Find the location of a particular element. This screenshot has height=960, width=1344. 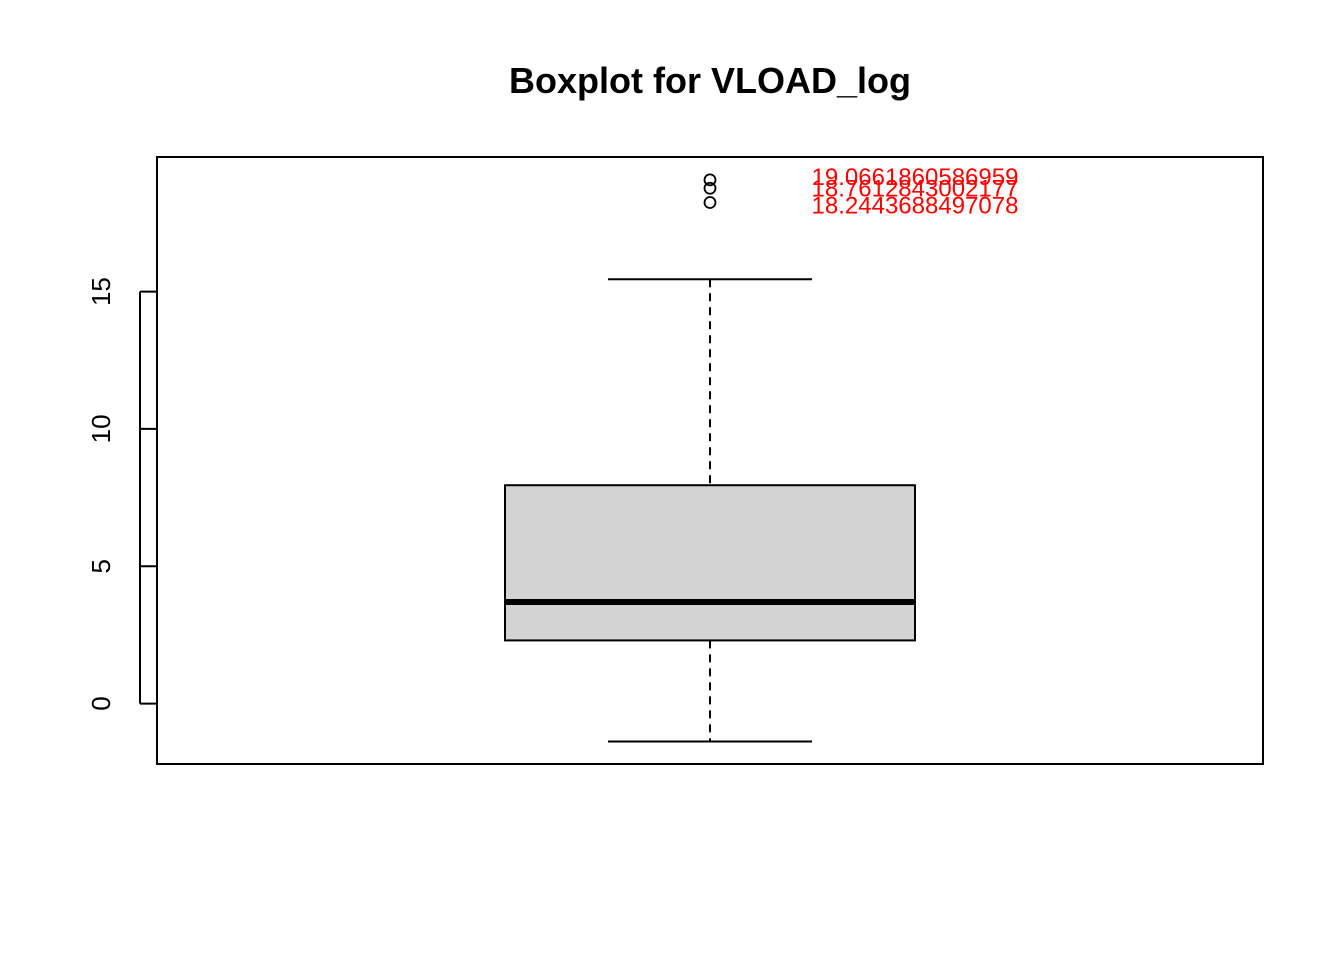

y-tick-label: 5 is located at coordinates (101, 566).